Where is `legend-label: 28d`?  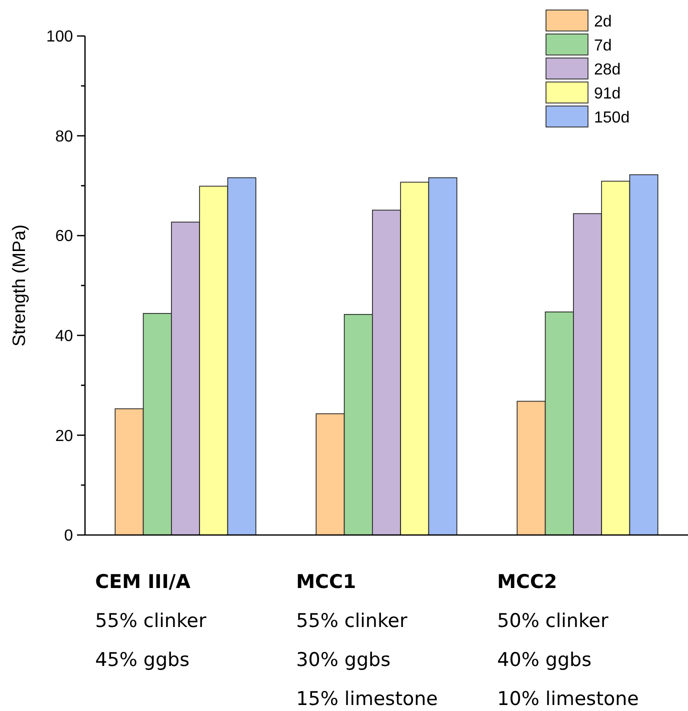
legend-label: 28d is located at coordinates (607, 70).